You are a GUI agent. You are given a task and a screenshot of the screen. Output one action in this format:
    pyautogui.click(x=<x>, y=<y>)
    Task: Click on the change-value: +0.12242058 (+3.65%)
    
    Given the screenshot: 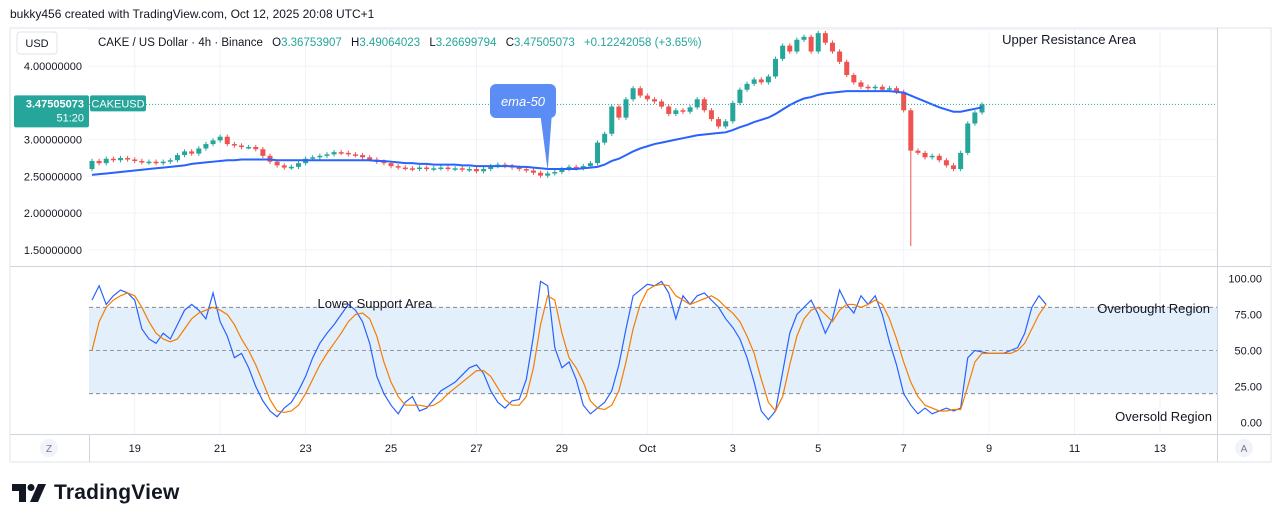 What is the action you would take?
    pyautogui.click(x=643, y=43)
    